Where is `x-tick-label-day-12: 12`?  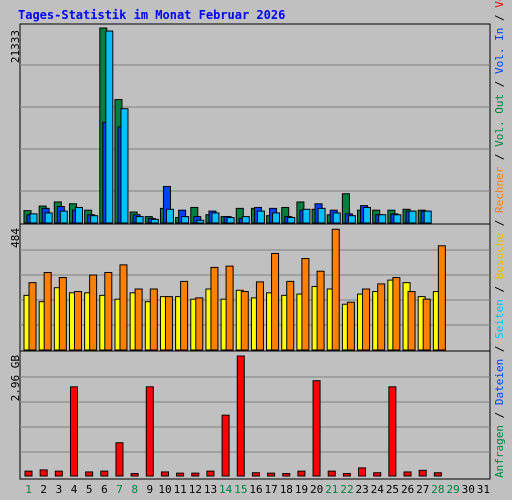 x-tick-label-day-12: 12 is located at coordinates (195, 489).